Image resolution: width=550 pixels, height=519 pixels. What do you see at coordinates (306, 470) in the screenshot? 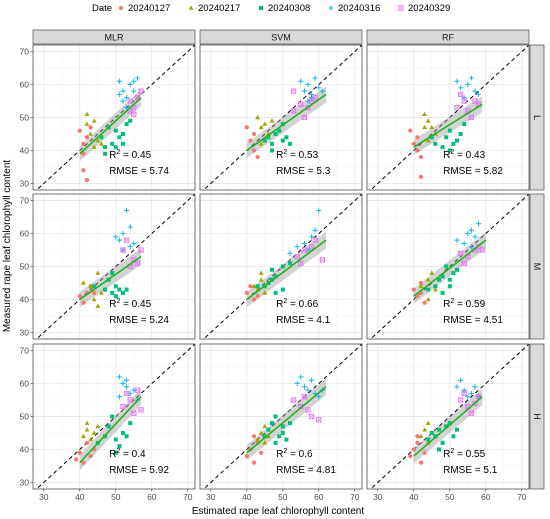
I see `rmse-label: RMSE = 4.81` at bounding box center [306, 470].